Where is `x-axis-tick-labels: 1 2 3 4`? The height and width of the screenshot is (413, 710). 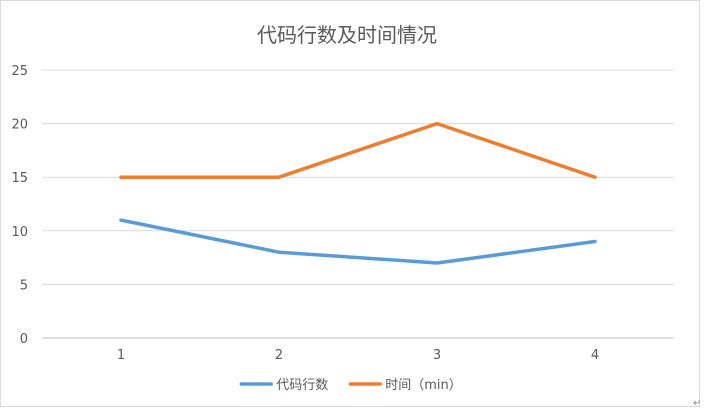 x-axis-tick-labels: 1 2 3 4 is located at coordinates (358, 355).